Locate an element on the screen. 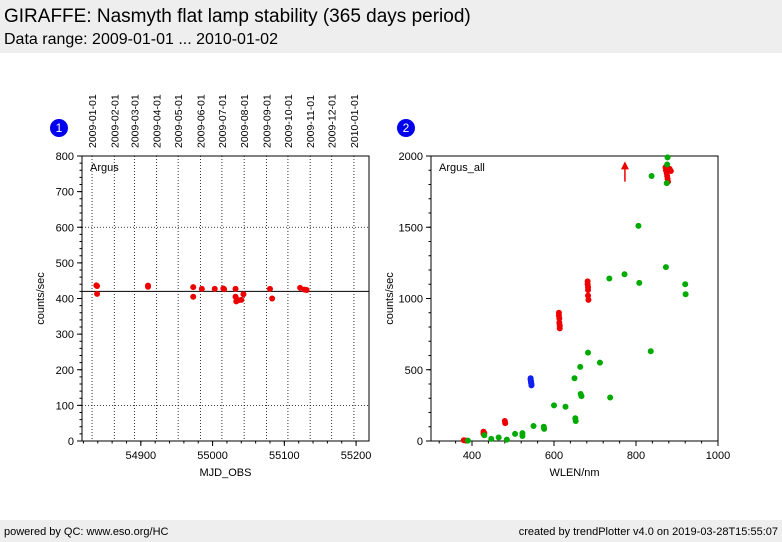 Image resolution: width=782 pixels, height=542 pixels. date-tick-label: 2009-05-01 is located at coordinates (179, 121).